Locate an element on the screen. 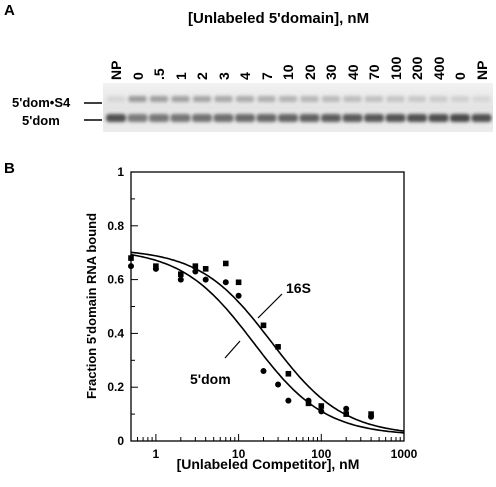 The width and height of the screenshot is (496, 487). annotation-16s: 16S is located at coordinates (298, 288).